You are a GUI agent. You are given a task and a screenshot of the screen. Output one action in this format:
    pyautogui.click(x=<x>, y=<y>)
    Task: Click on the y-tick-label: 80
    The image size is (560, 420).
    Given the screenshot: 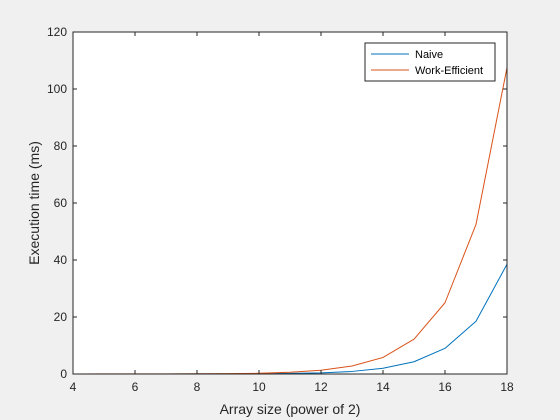 What is the action you would take?
    pyautogui.click(x=61, y=146)
    